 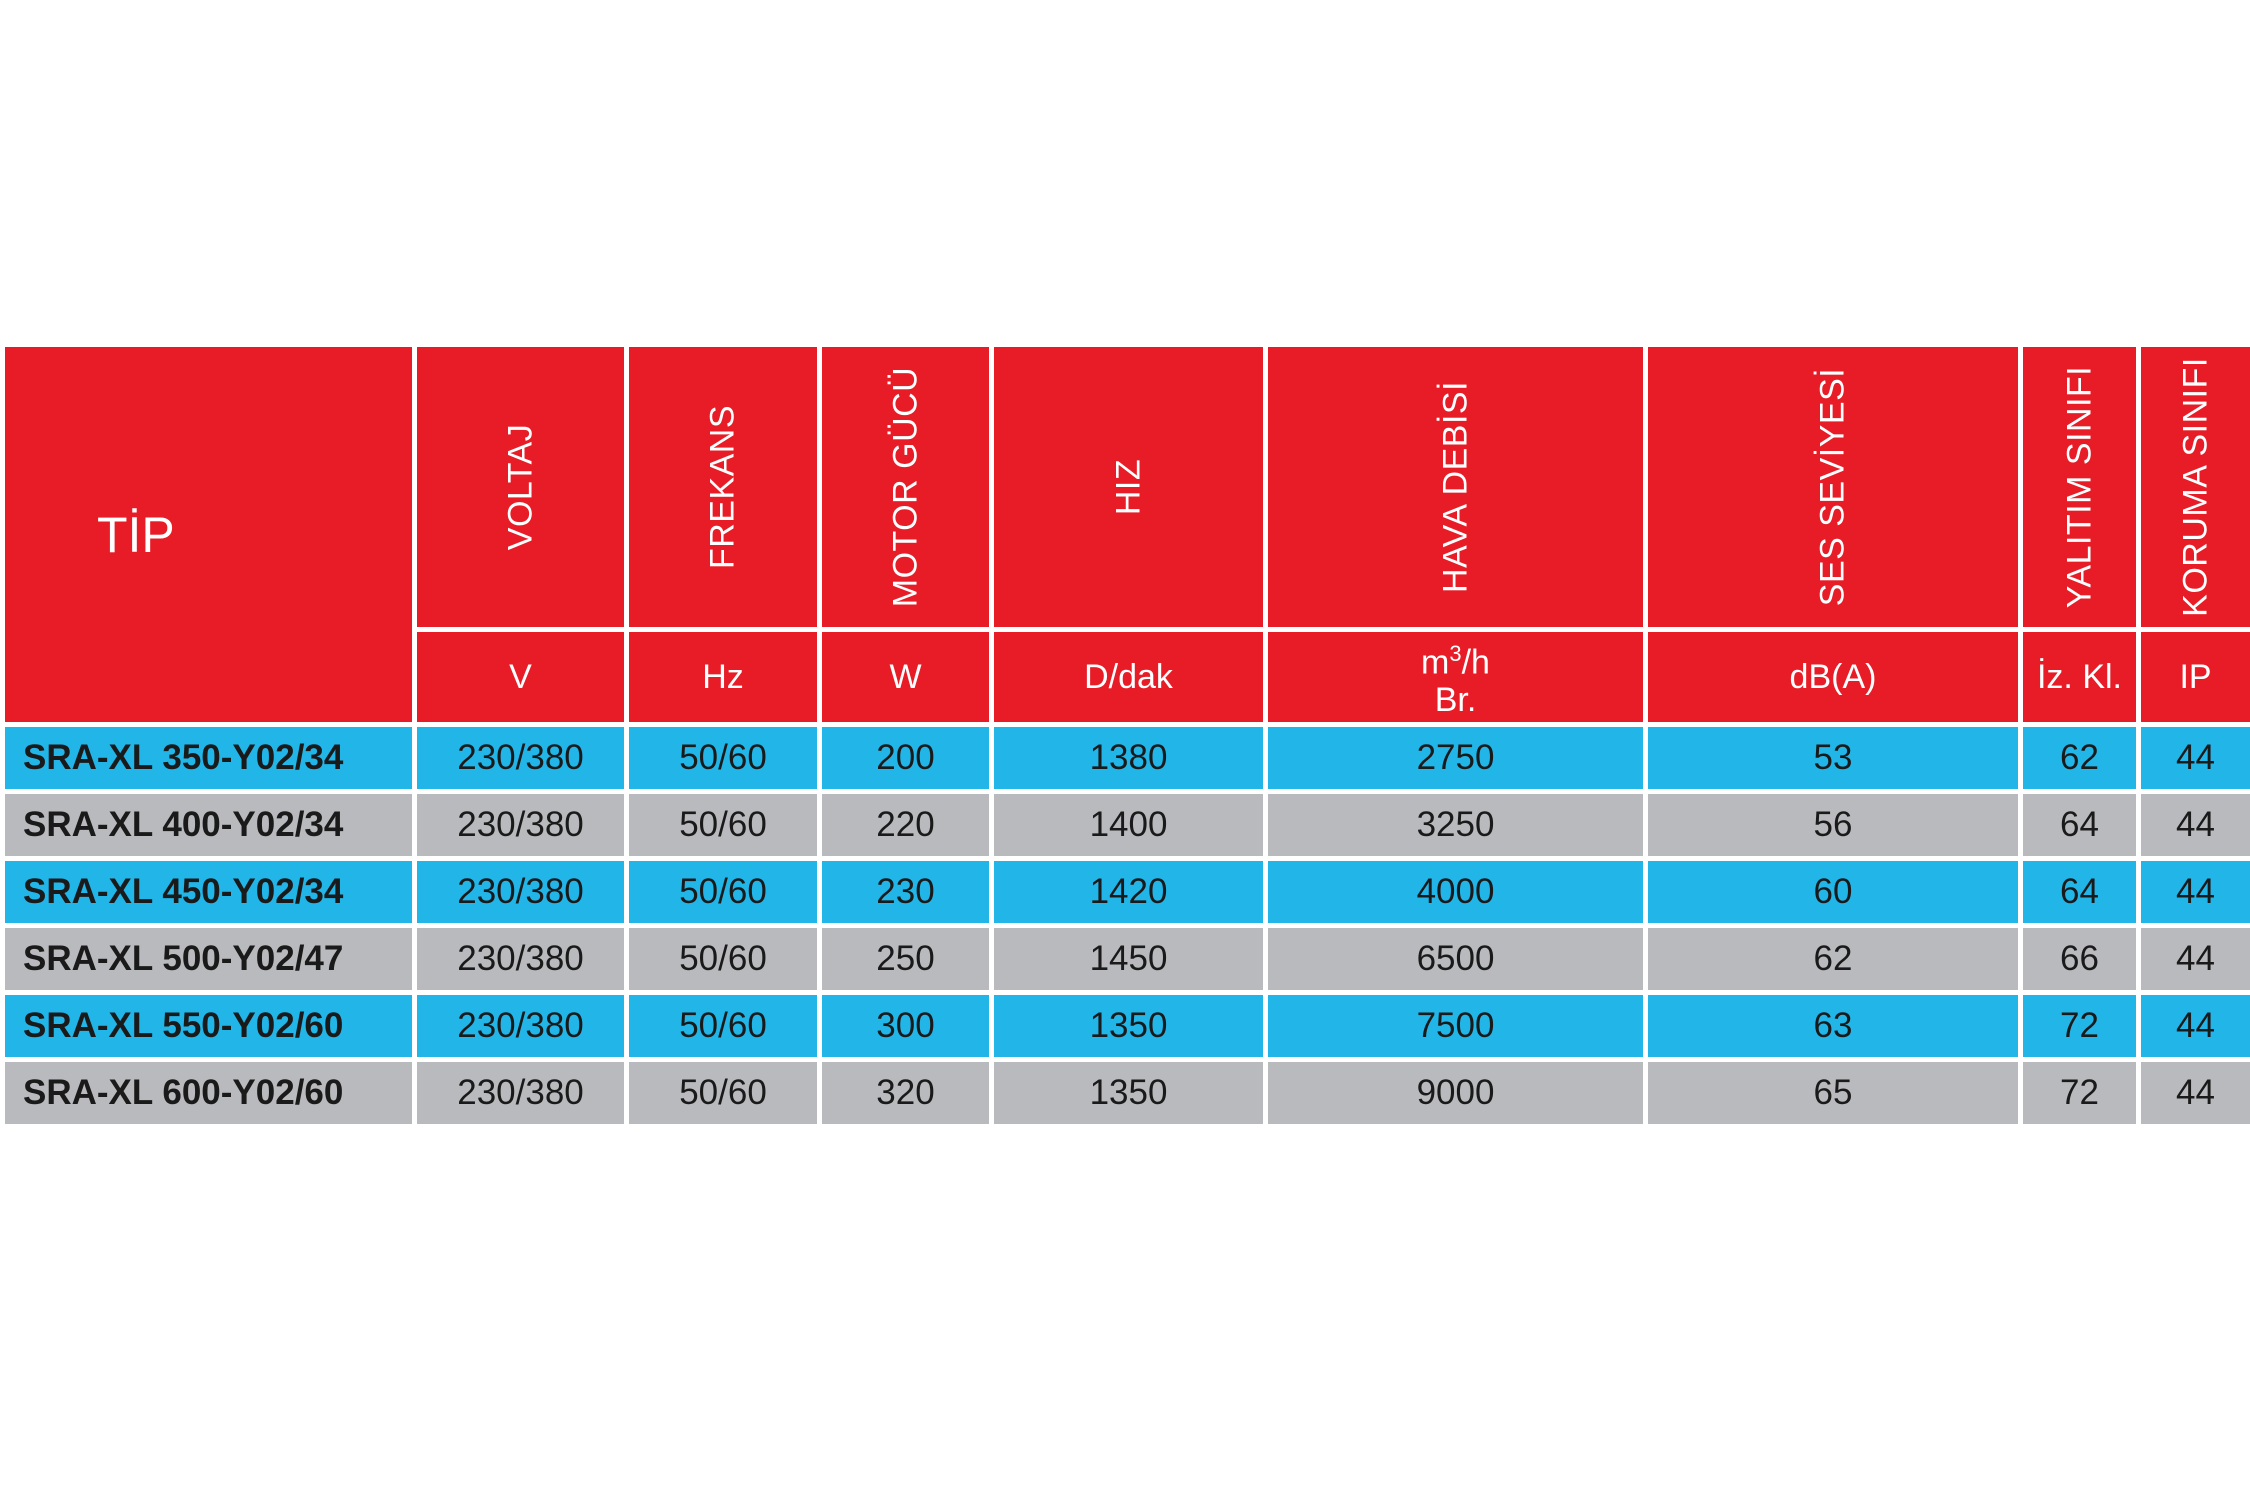 What do you see at coordinates (905, 758) in the screenshot?
I see `table-cell: 200` at bounding box center [905, 758].